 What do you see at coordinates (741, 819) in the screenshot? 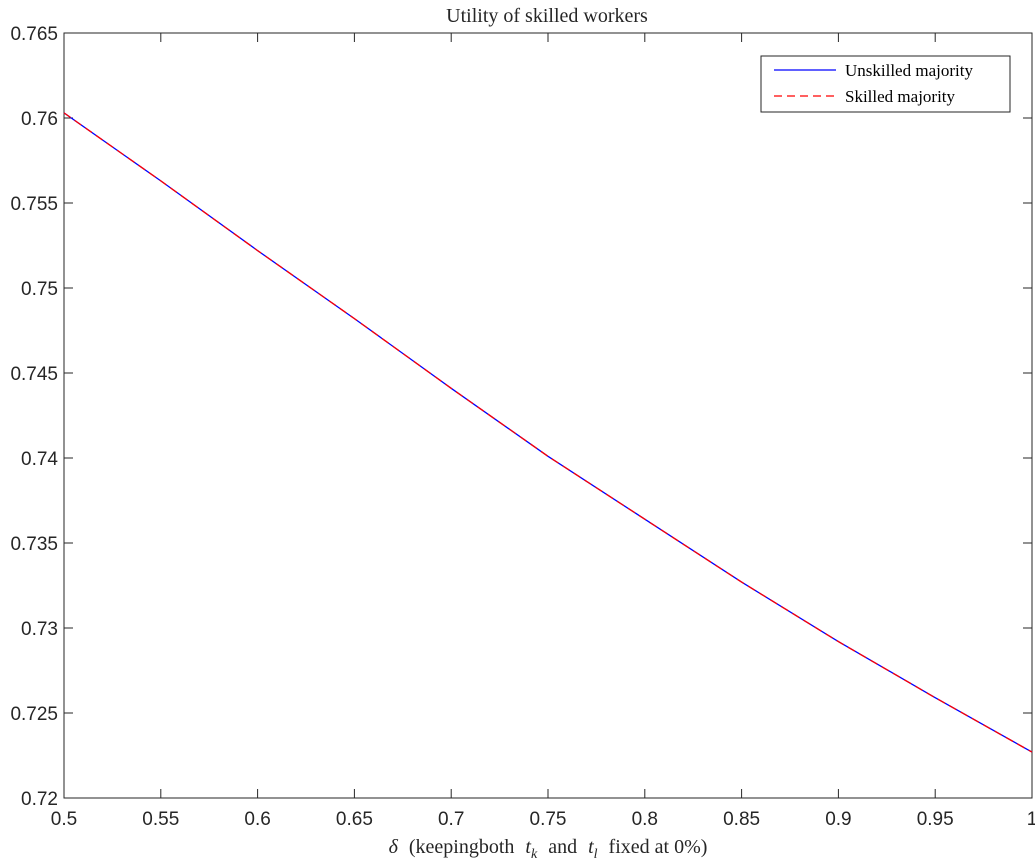
I see `x-tick-label-0-85: 0.85` at bounding box center [741, 819].